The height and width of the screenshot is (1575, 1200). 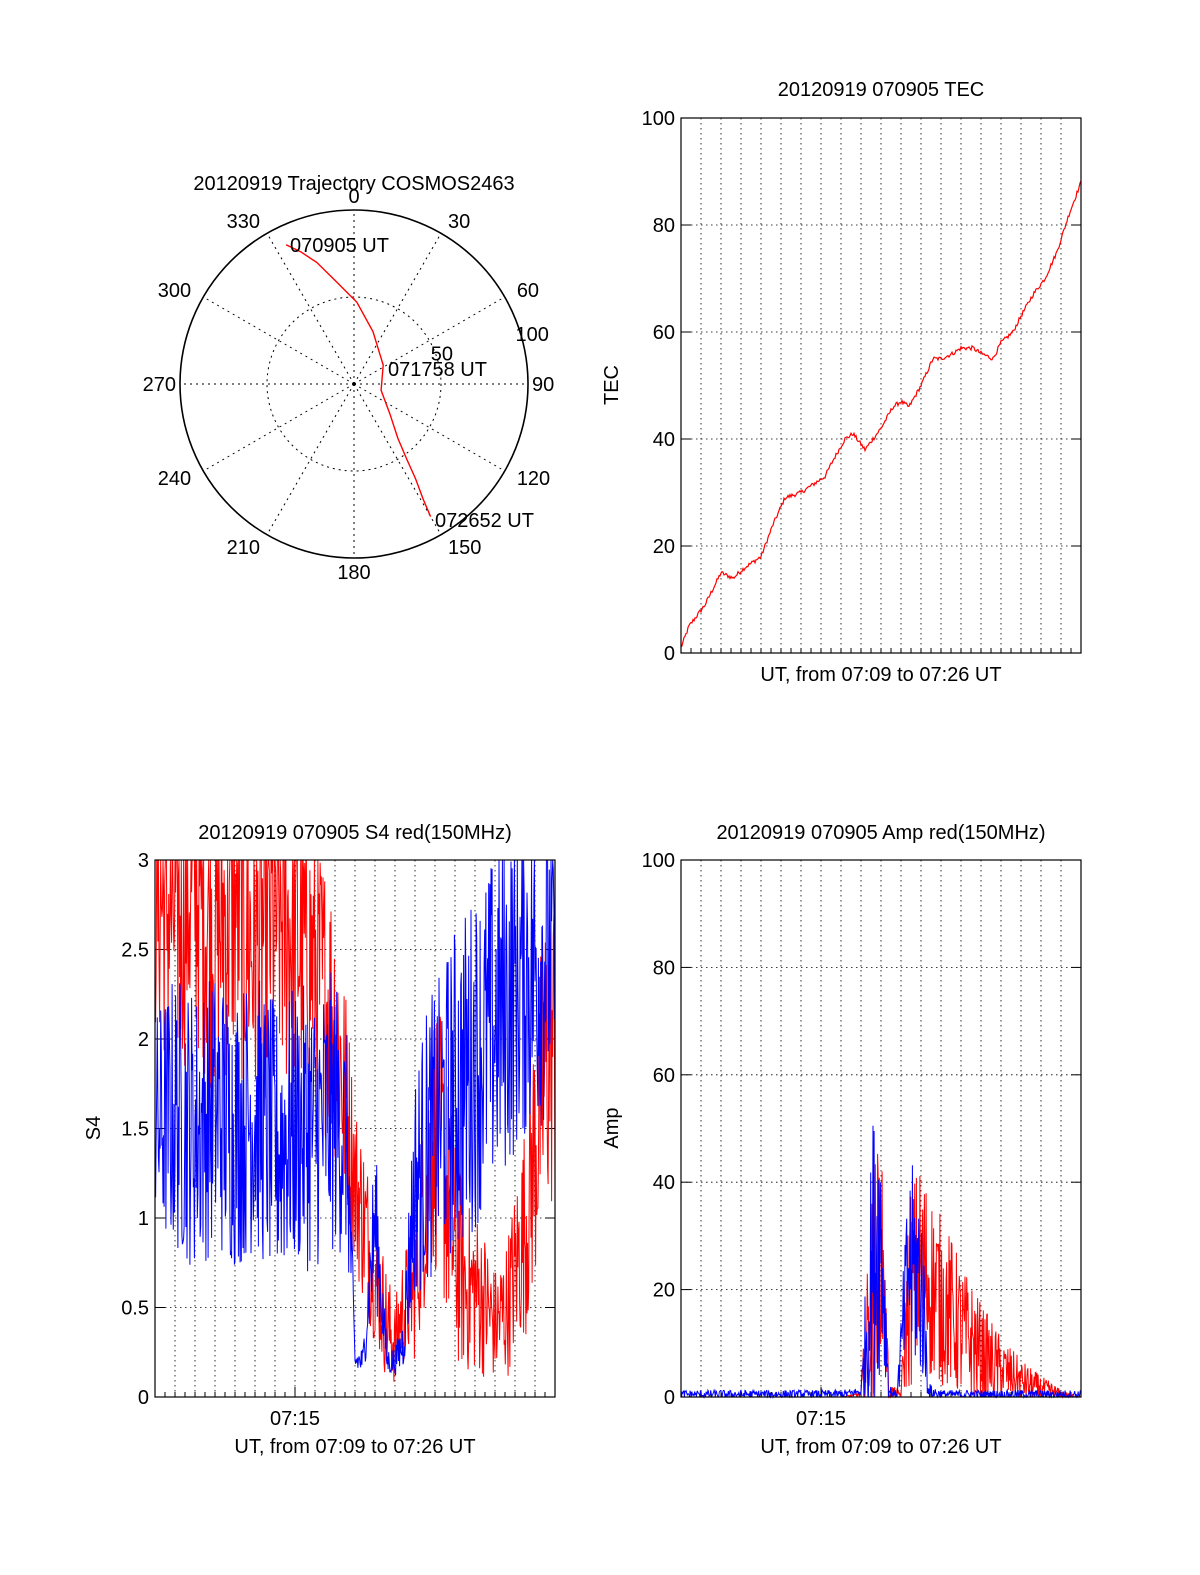 What do you see at coordinates (612, 385) in the screenshot?
I see `tec-y-axis-label: TEC` at bounding box center [612, 385].